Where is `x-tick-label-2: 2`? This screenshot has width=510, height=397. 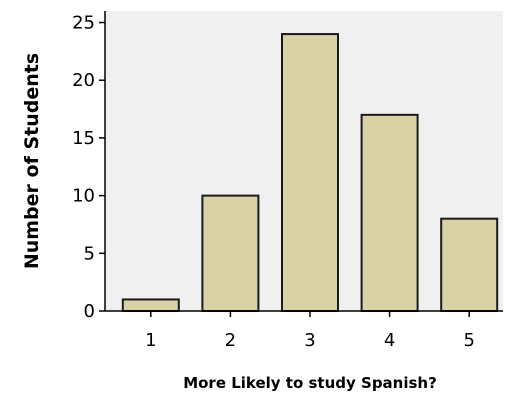 x-tick-label-2: 2 is located at coordinates (230, 340).